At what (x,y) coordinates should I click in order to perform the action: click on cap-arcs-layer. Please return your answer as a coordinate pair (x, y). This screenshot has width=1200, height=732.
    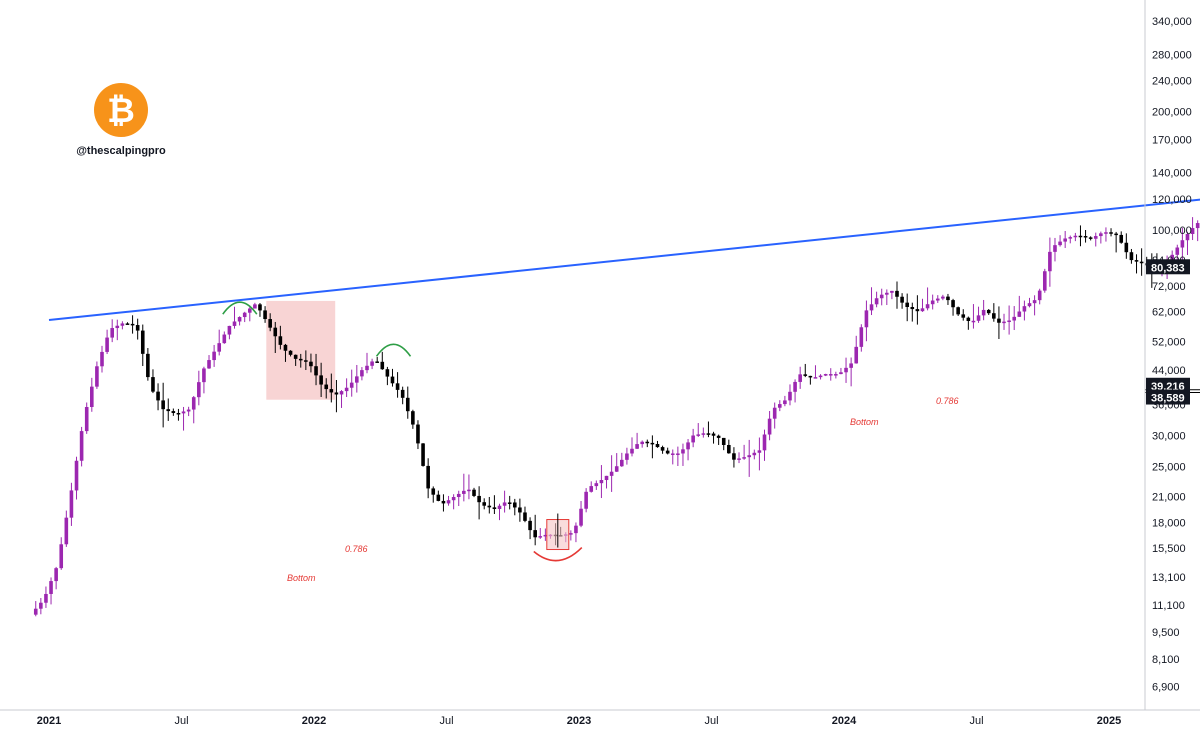
    Looking at the image, I should click on (317, 329).